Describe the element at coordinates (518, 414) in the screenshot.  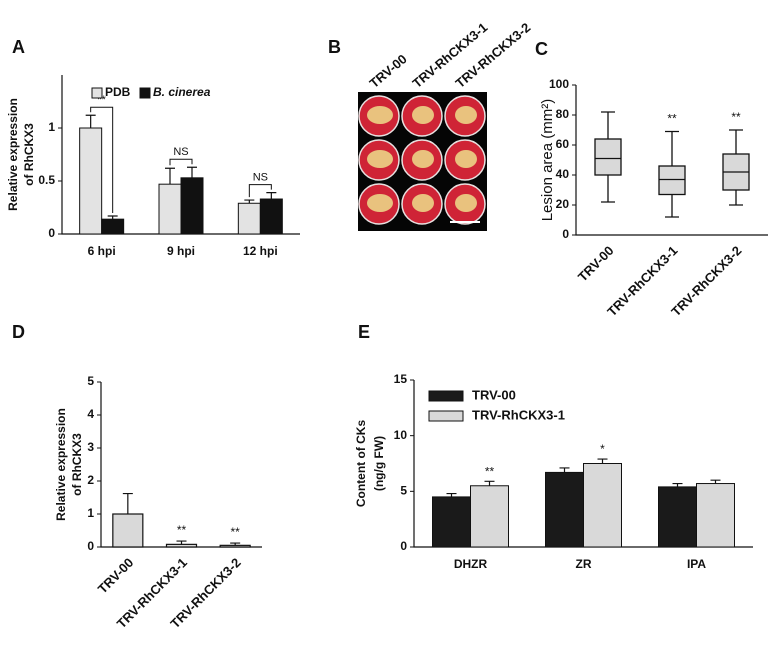
I see `legend-label: TRV-RhCKX3-1` at that location.